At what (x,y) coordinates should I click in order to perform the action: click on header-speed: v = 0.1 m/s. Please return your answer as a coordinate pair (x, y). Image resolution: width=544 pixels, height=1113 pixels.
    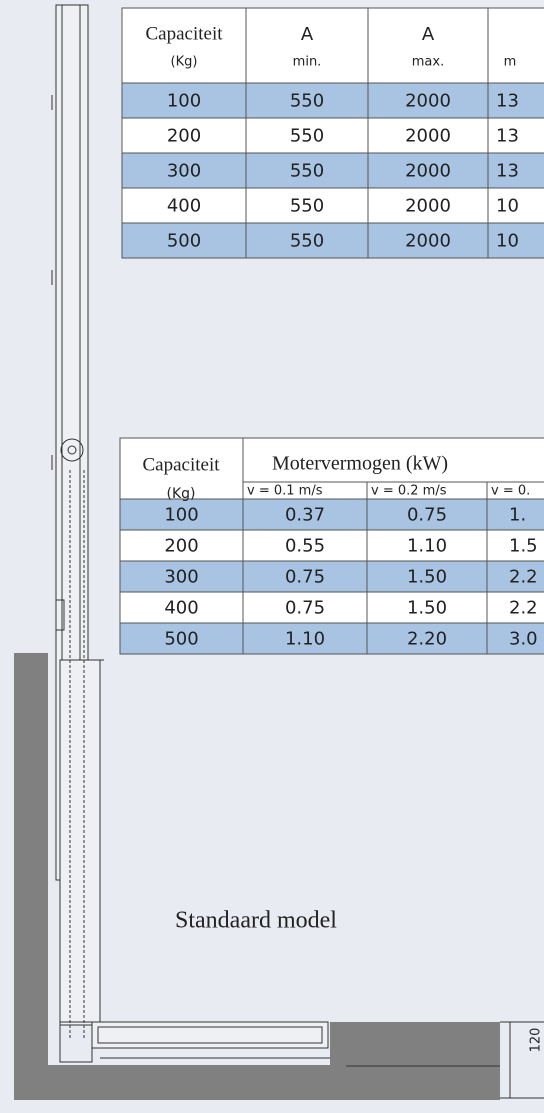
    Looking at the image, I should click on (285, 491).